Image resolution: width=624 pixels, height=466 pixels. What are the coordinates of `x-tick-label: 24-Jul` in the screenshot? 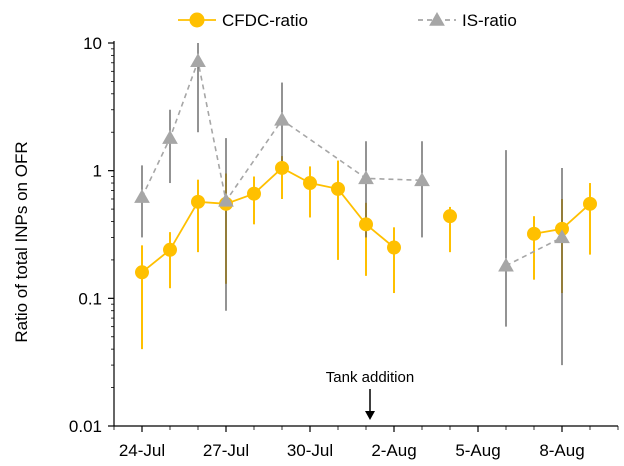 It's located at (142, 450).